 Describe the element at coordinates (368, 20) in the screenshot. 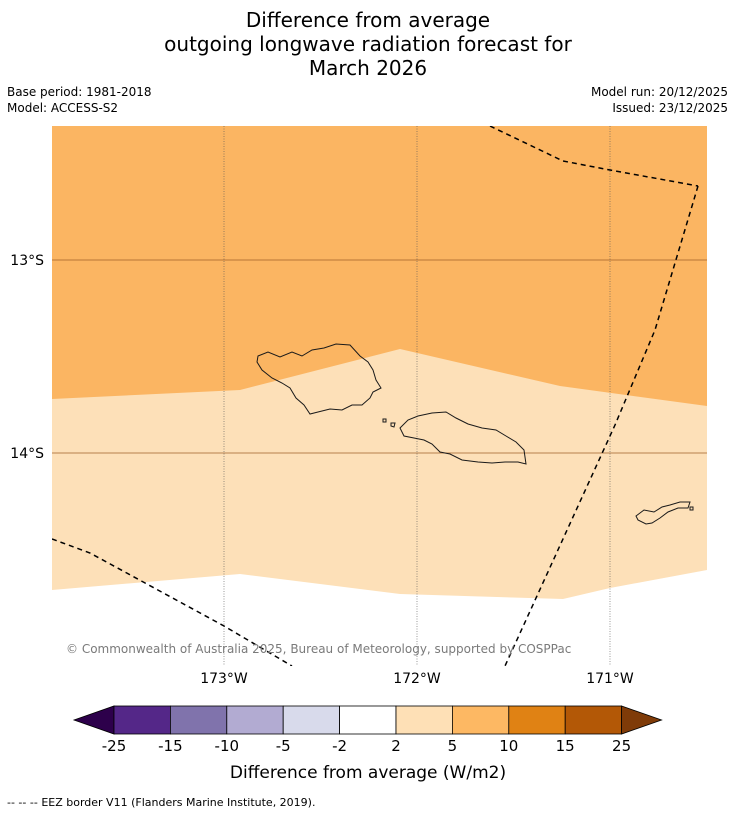

I see `title-line-1: Difference from average` at that location.